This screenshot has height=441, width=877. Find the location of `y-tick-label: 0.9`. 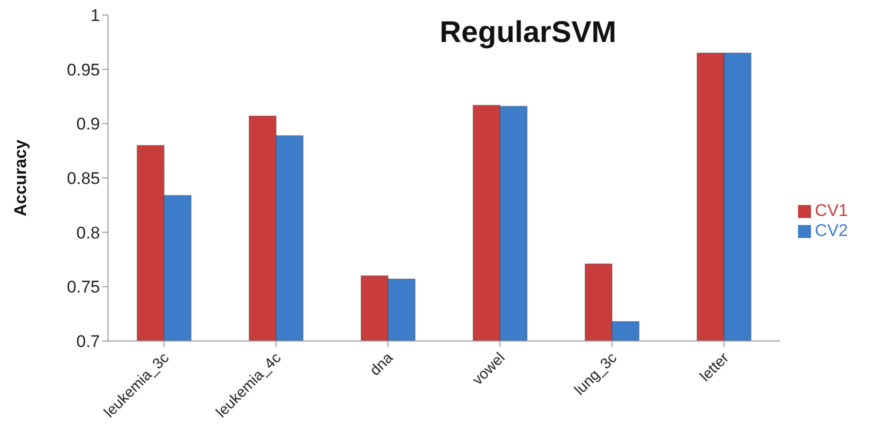

y-tick-label: 0.9 is located at coordinates (88, 124).